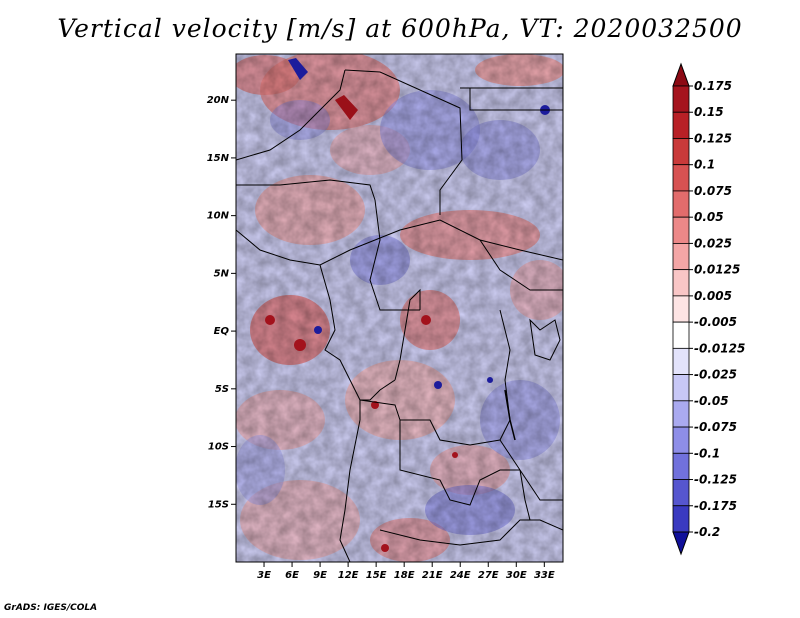 The width and height of the screenshot is (800, 618). What do you see at coordinates (713, 138) in the screenshot?
I see `colorbar-label: 0.125` at bounding box center [713, 138].